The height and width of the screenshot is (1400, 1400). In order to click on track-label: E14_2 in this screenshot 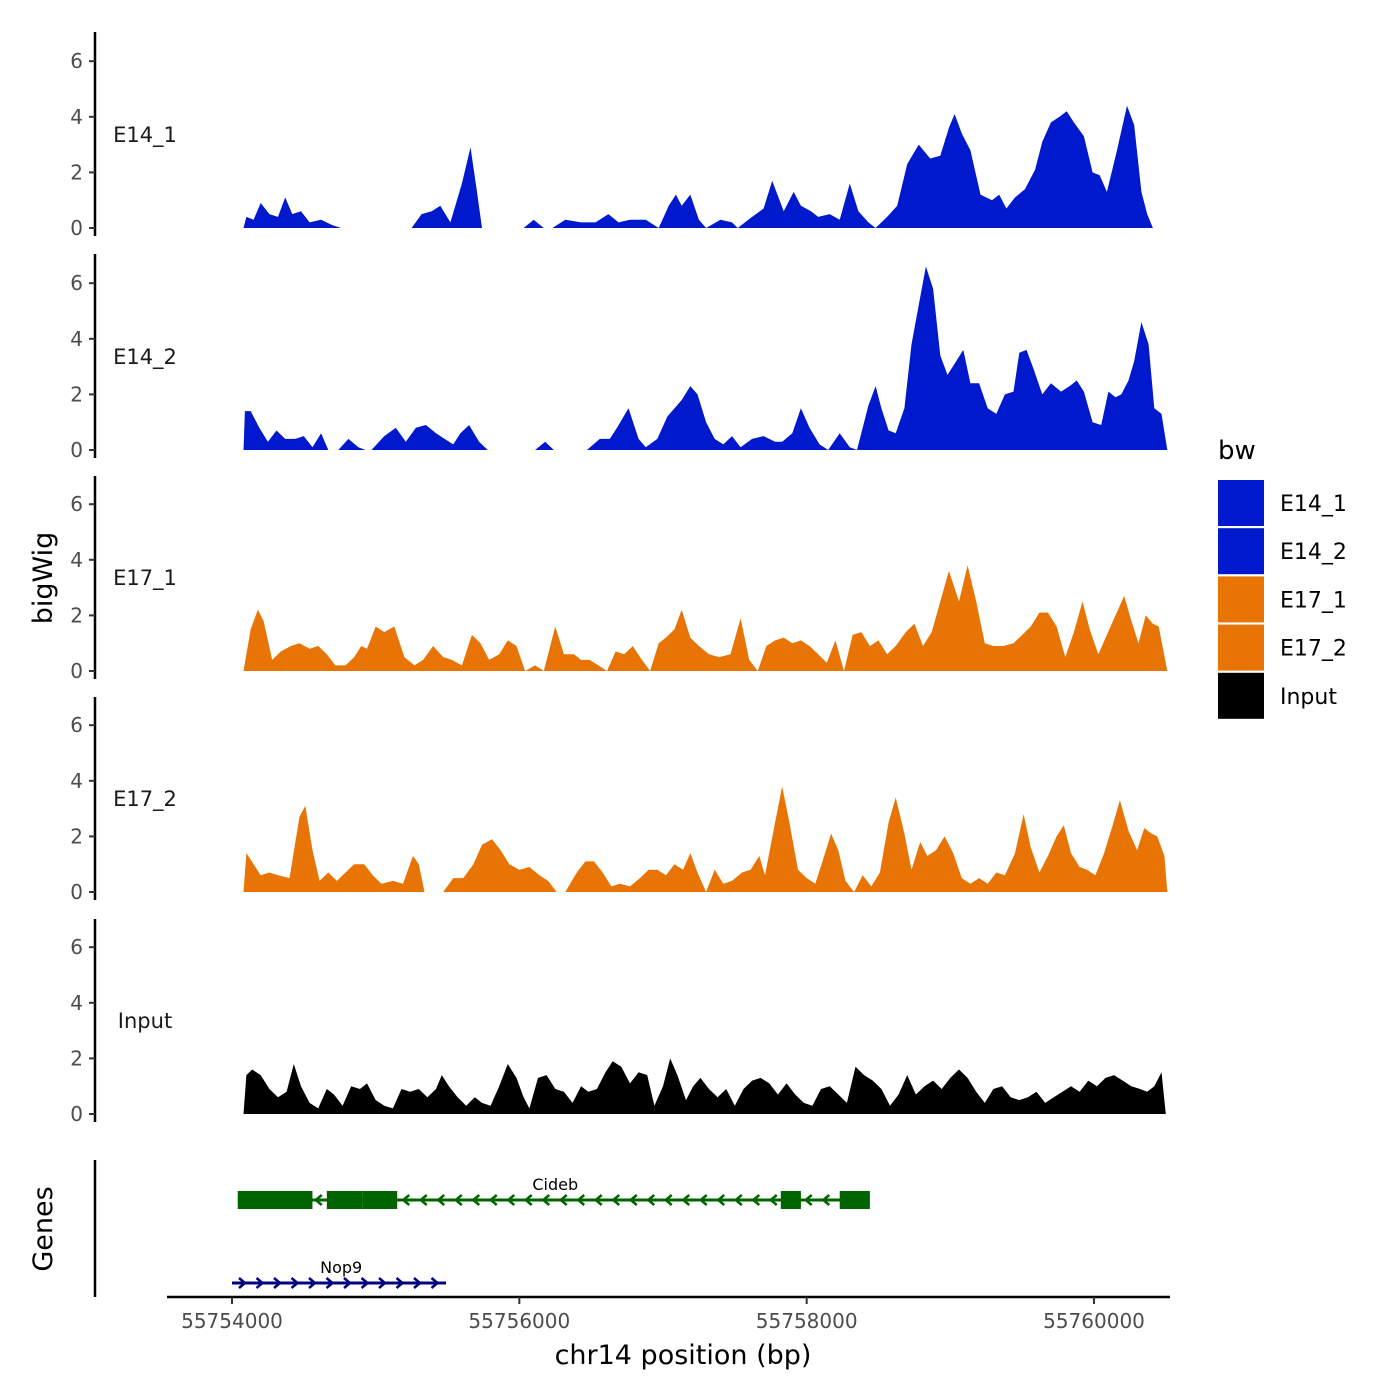, I will do `click(145, 357)`.